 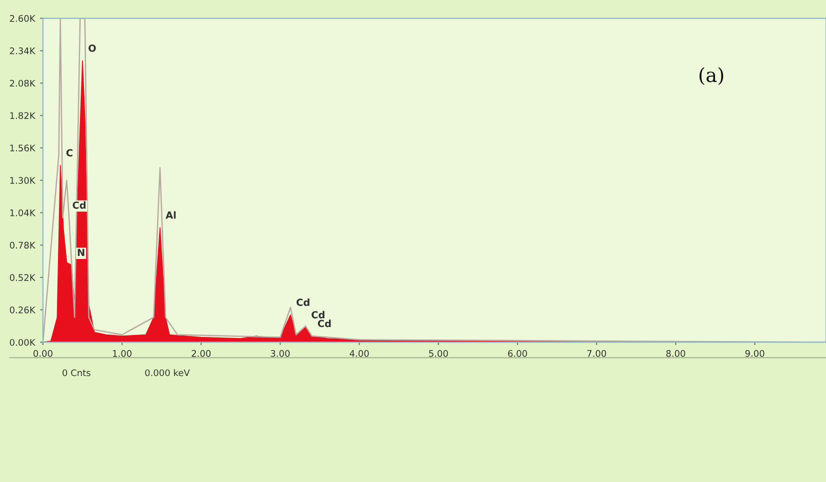 What do you see at coordinates (23, 83) in the screenshot?
I see `y-tick-label: 2.08K` at bounding box center [23, 83].